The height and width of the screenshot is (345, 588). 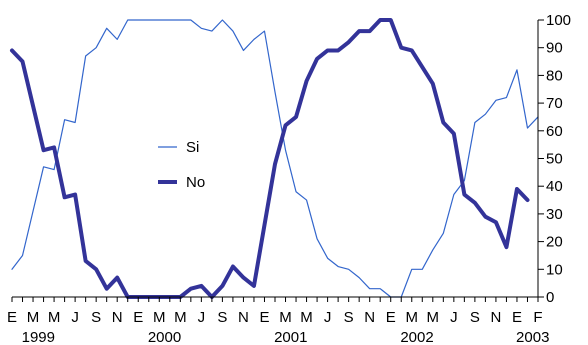 What do you see at coordinates (195, 182) in the screenshot?
I see `legend-no-label: No` at bounding box center [195, 182].